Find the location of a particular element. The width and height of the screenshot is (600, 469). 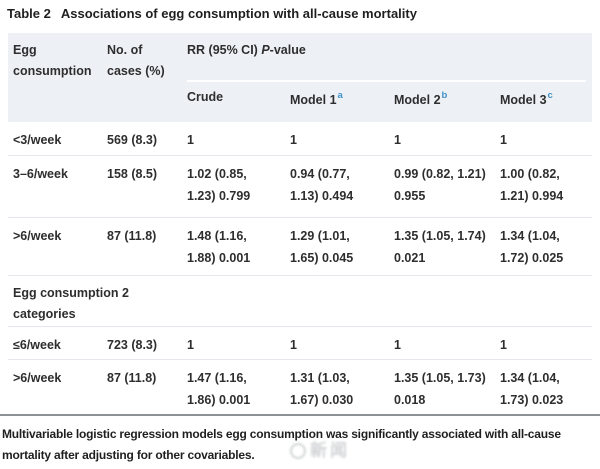

table-number: Table 2 is located at coordinates (29, 13).